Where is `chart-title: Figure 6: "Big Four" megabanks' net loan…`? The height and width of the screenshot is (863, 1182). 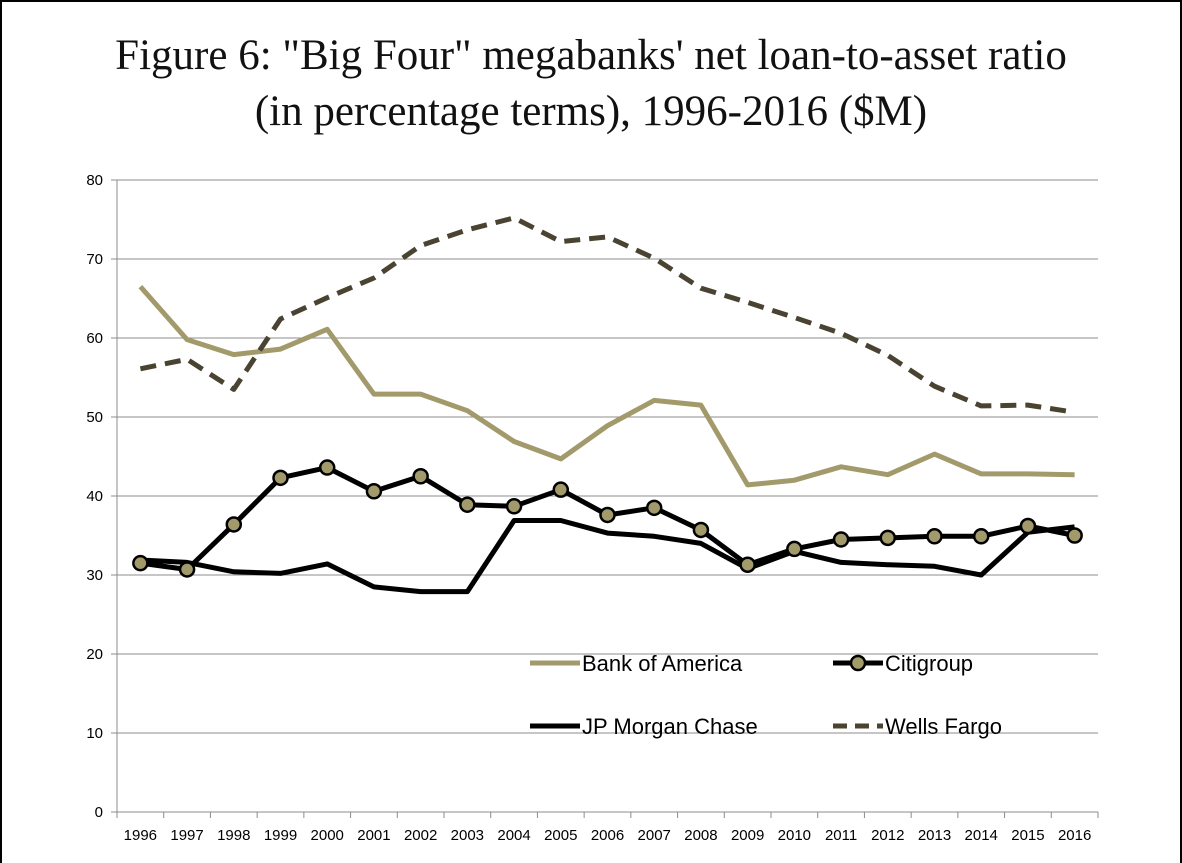 chart-title: Figure 6: "Big Four" megabanks' net loan… is located at coordinates (591, 83).